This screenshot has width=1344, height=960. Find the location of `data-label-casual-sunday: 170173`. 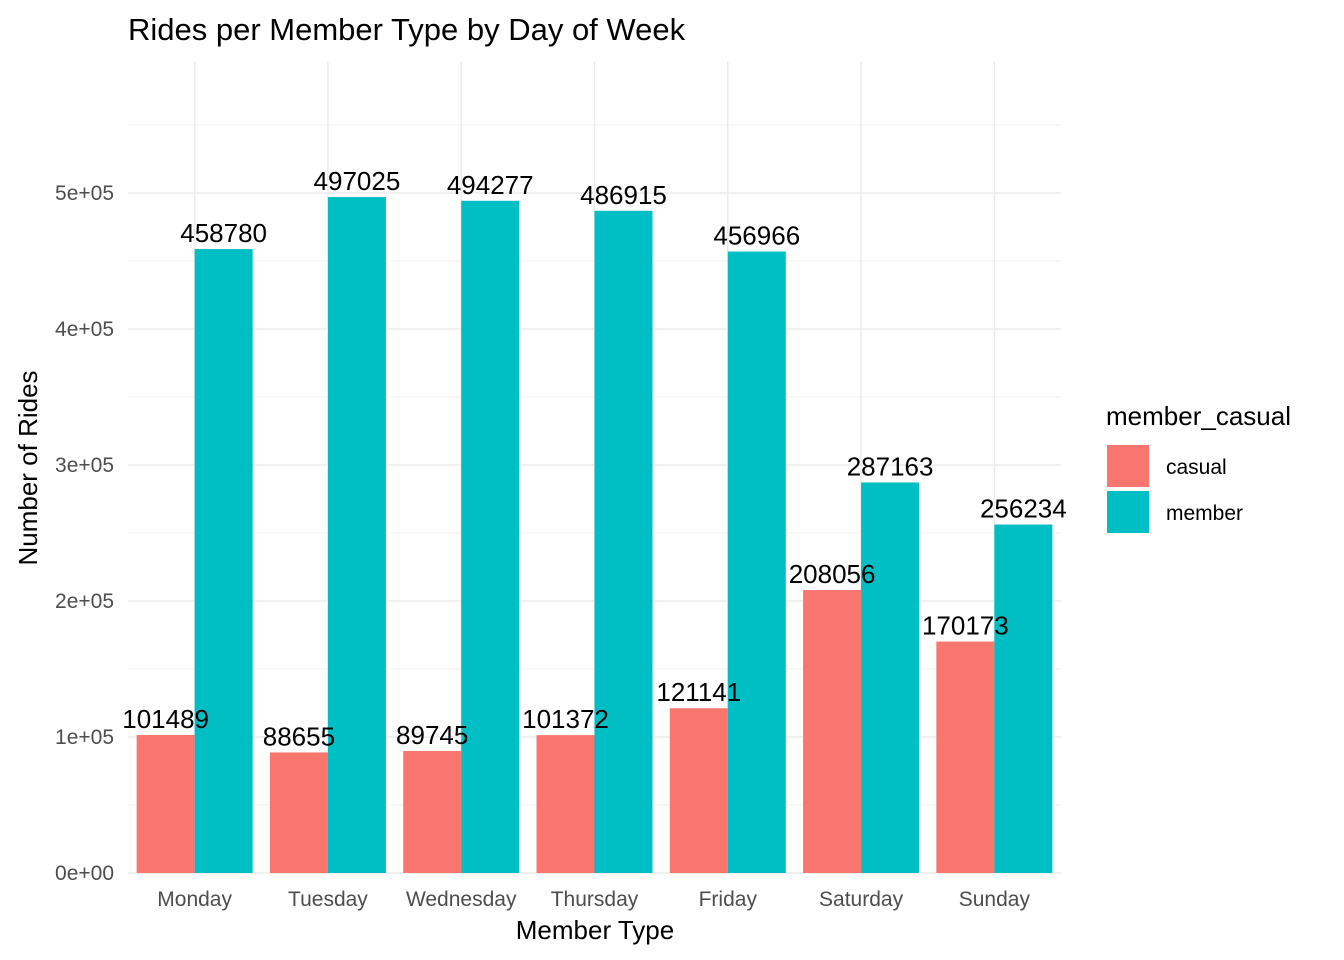

data-label-casual-sunday: 170173 is located at coordinates (965, 626).